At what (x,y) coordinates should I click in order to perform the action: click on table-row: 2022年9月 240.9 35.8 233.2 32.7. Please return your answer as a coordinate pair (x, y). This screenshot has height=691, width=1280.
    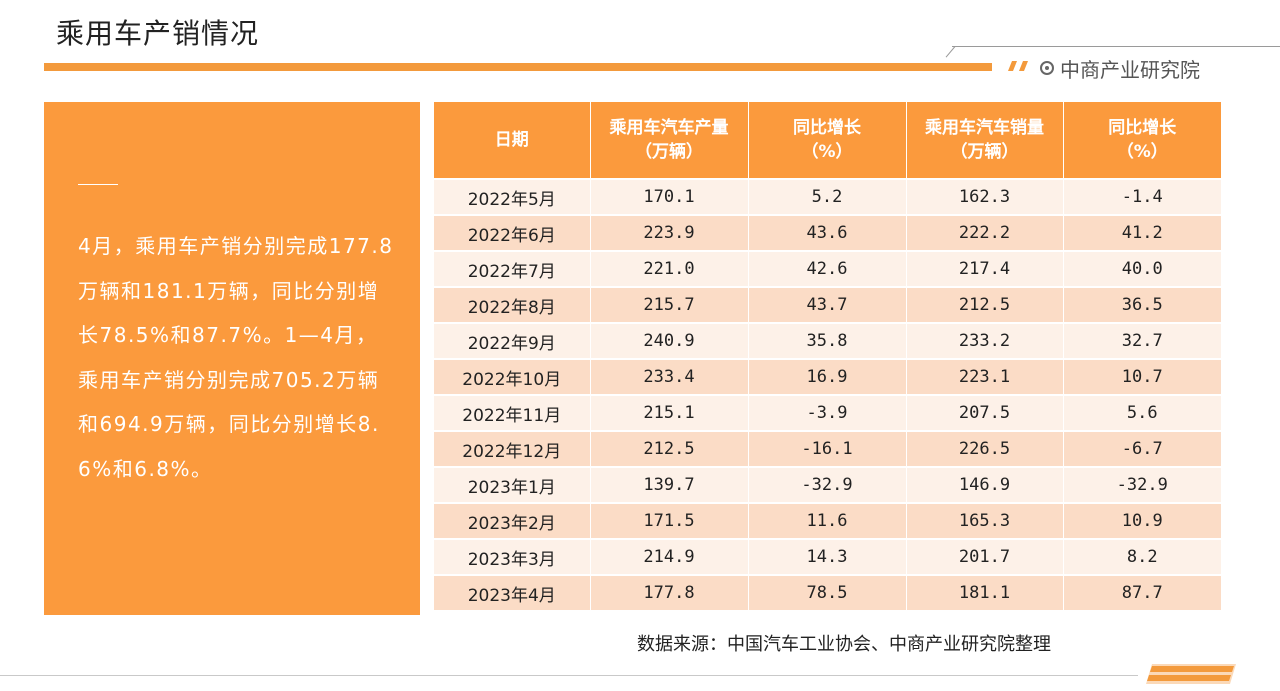
    Looking at the image, I should click on (827, 340).